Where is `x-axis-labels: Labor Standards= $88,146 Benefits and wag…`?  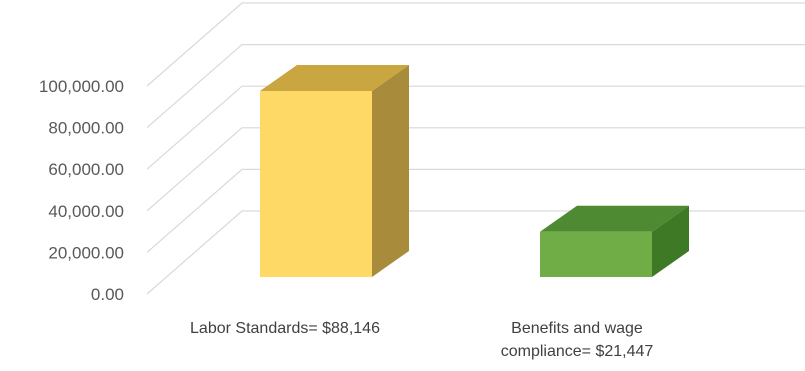 x-axis-labels: Labor Standards= $88,146 Benefits and wag… is located at coordinates (421, 340).